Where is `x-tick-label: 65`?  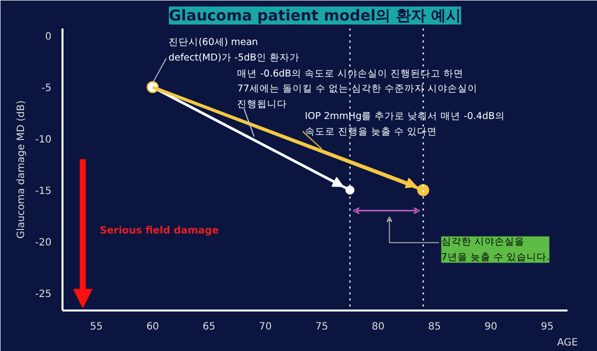 x-tick-label: 65 is located at coordinates (209, 327).